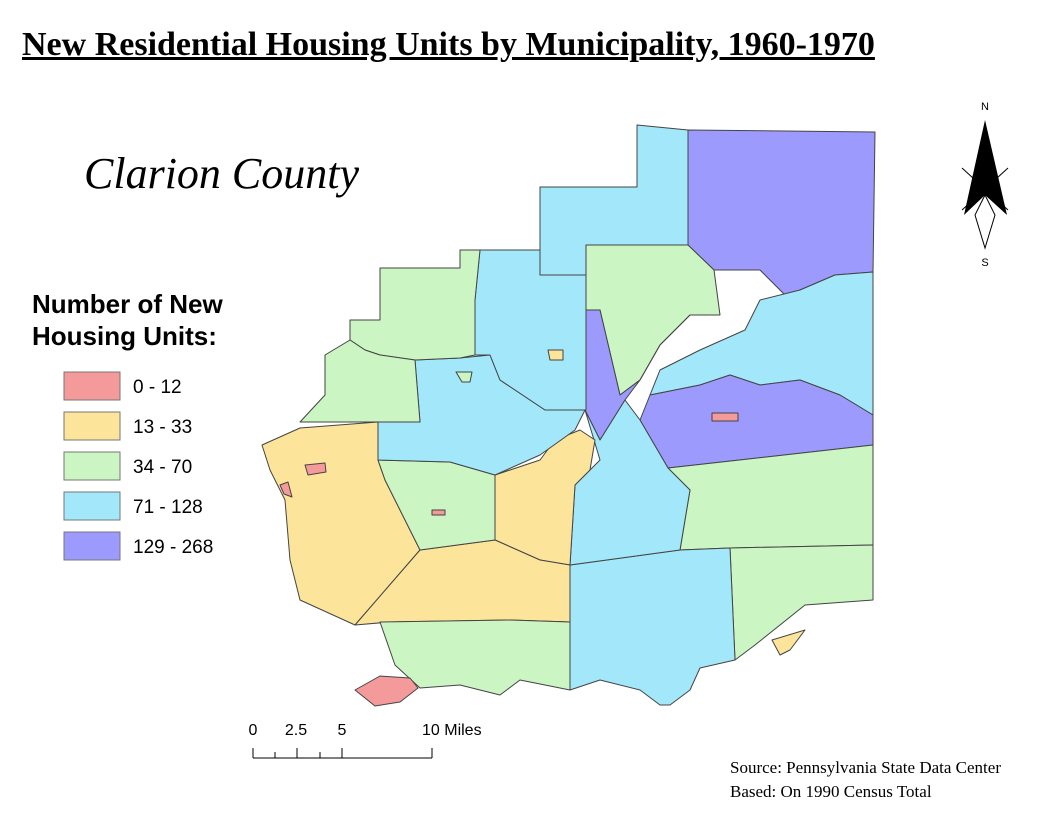 The image size is (1056, 816). I want to click on scale-label: 0, so click(253, 730).